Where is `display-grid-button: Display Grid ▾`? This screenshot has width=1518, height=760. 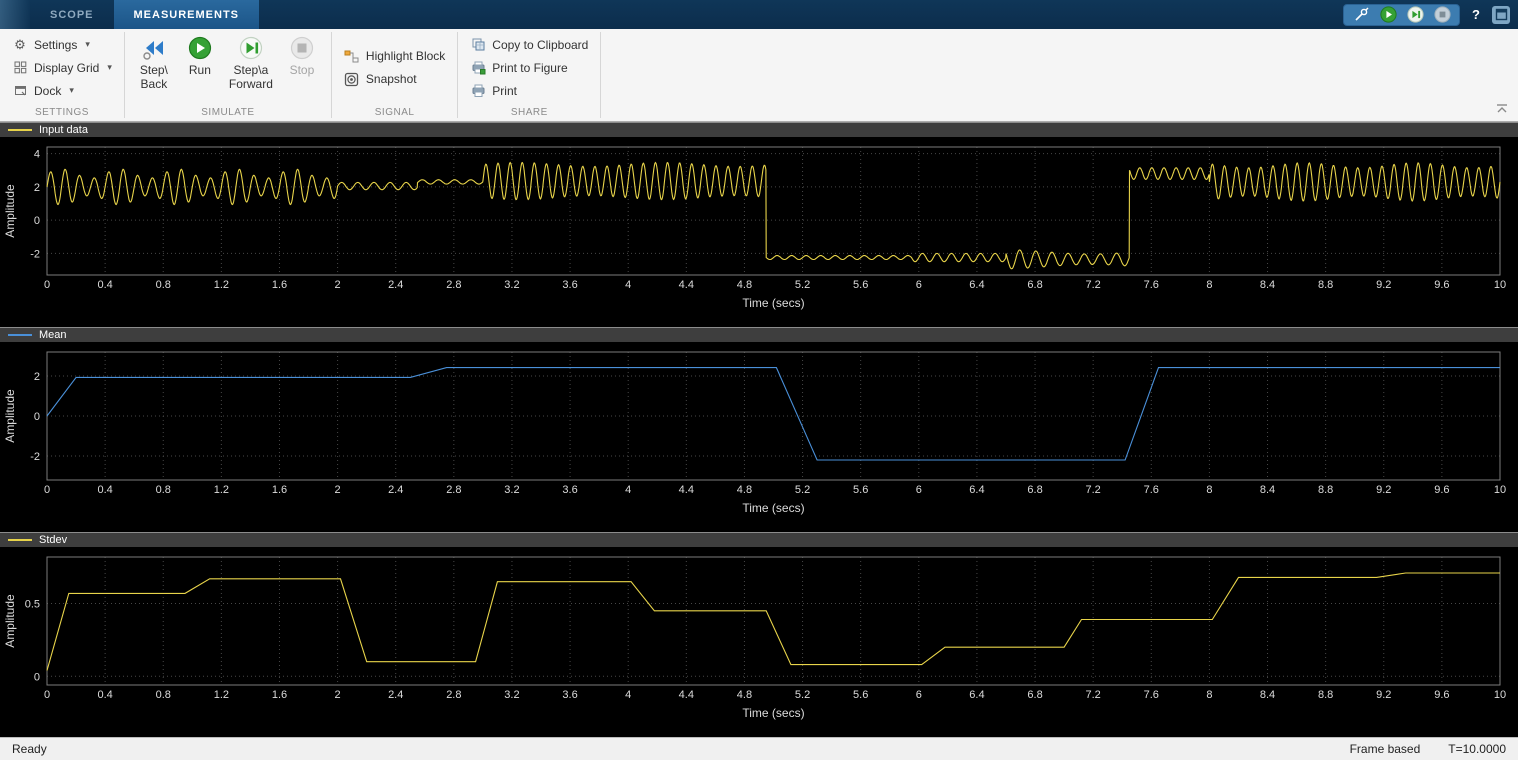
display-grid-button: Display Grid ▾ is located at coordinates (62, 68).